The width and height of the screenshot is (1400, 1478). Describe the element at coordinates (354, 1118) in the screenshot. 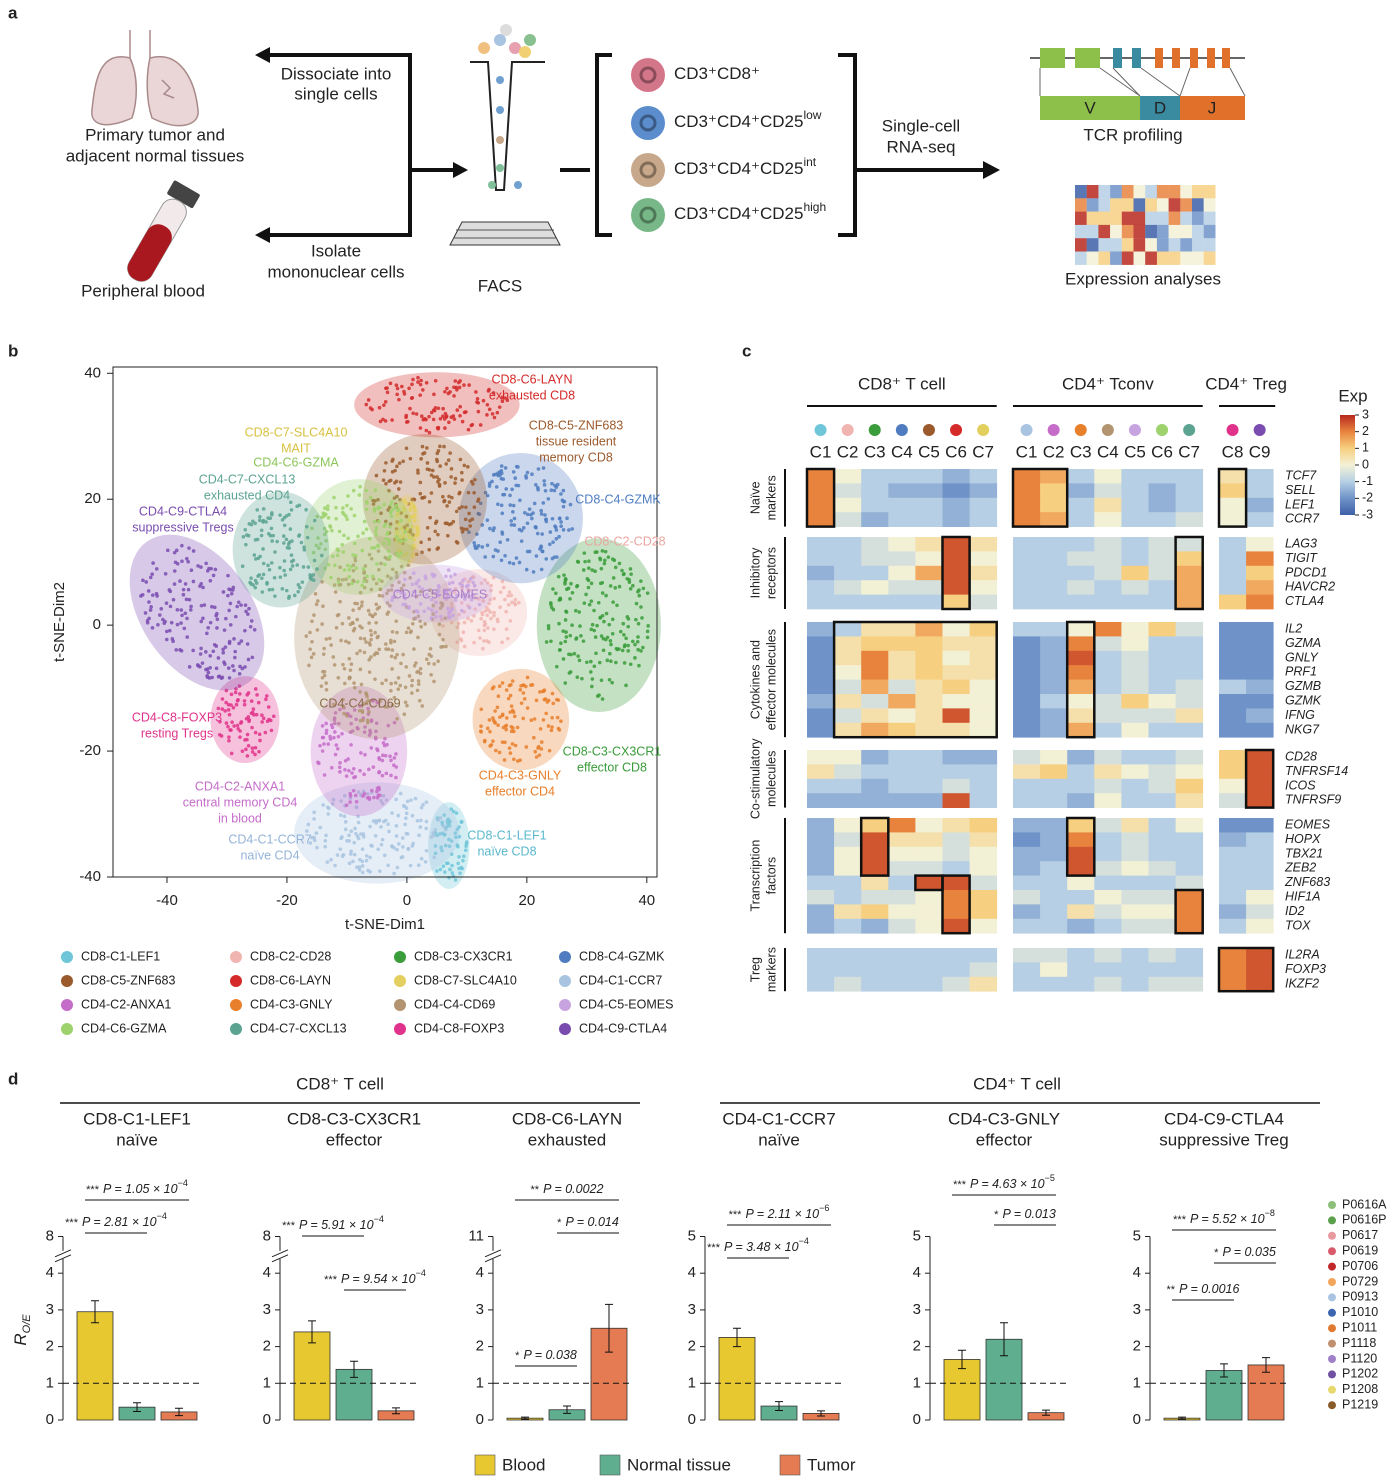

I see `label: CD8-C3-CX3CR1` at that location.